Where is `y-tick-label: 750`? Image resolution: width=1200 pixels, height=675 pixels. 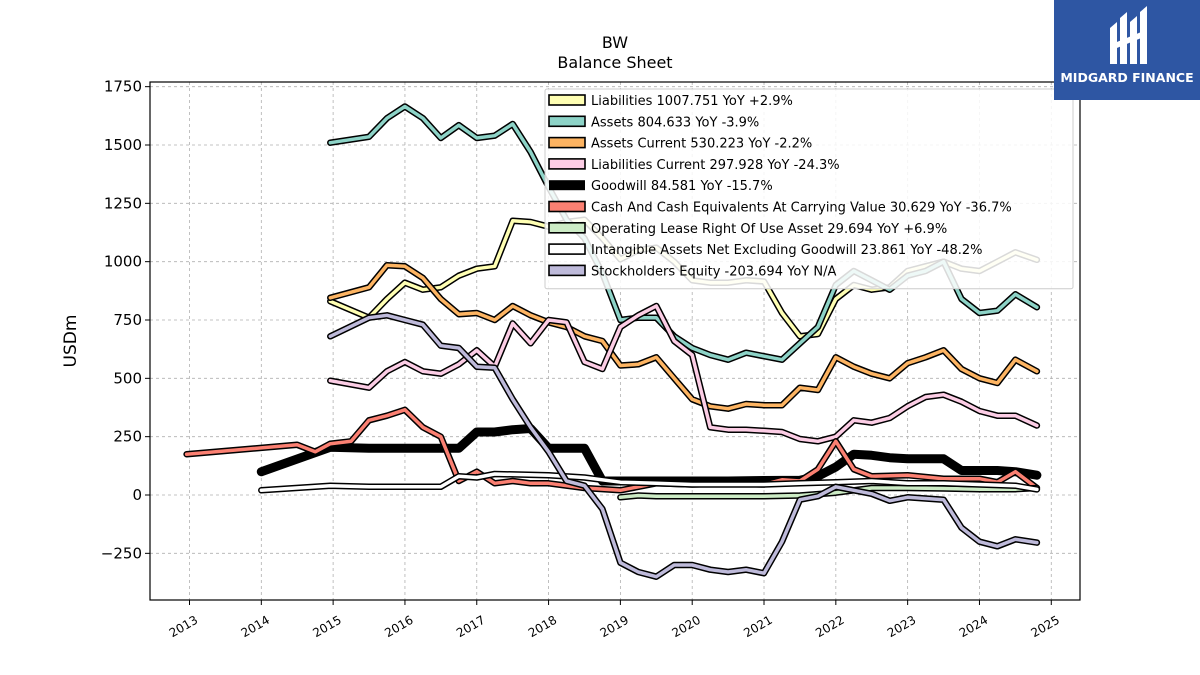 y-tick-label: 750 is located at coordinates (127, 320).